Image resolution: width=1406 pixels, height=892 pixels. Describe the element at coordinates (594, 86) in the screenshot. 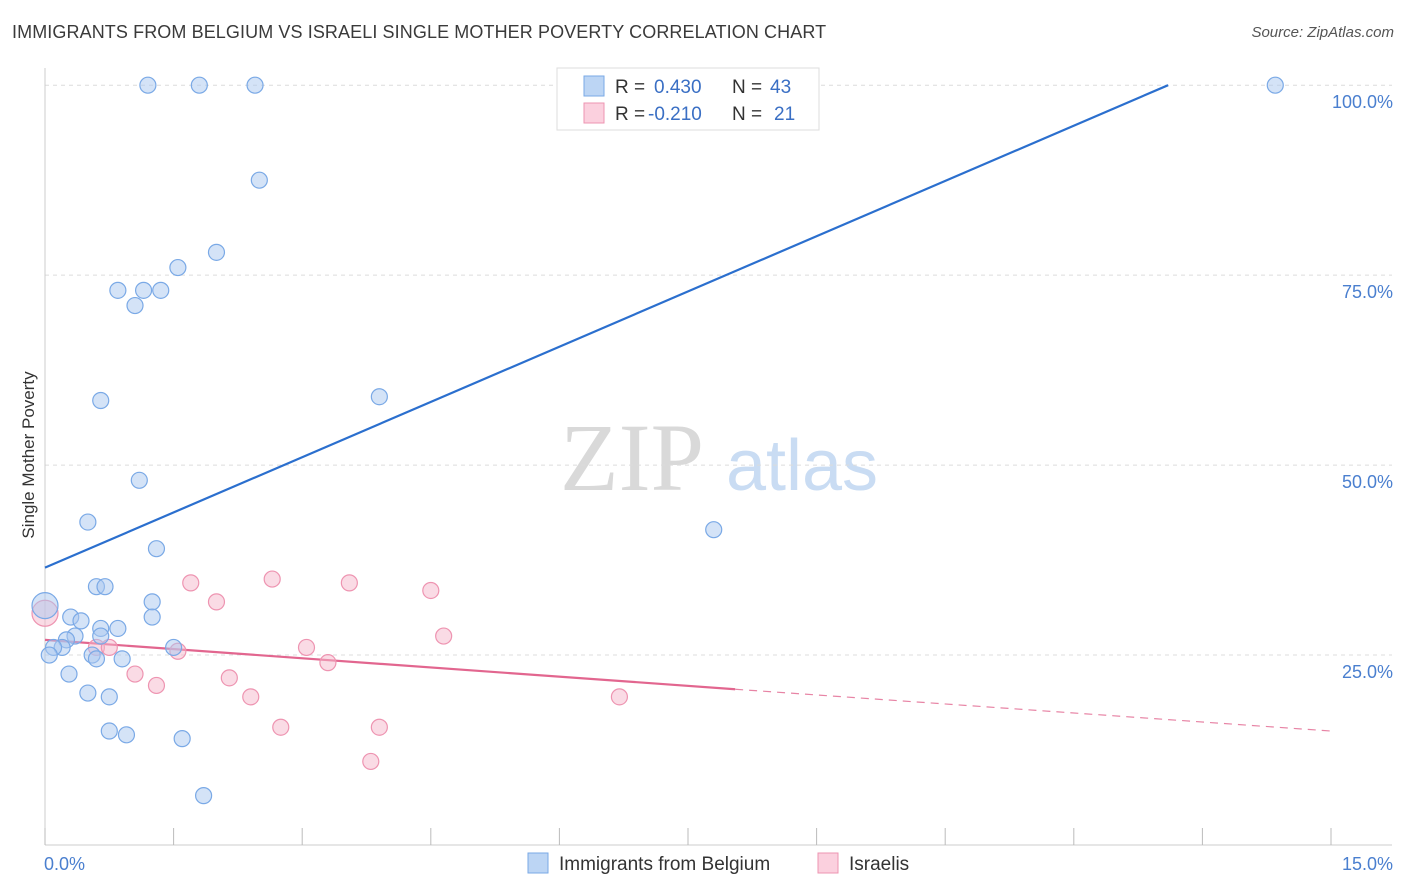

I see `legend-swatch-belgium` at that location.